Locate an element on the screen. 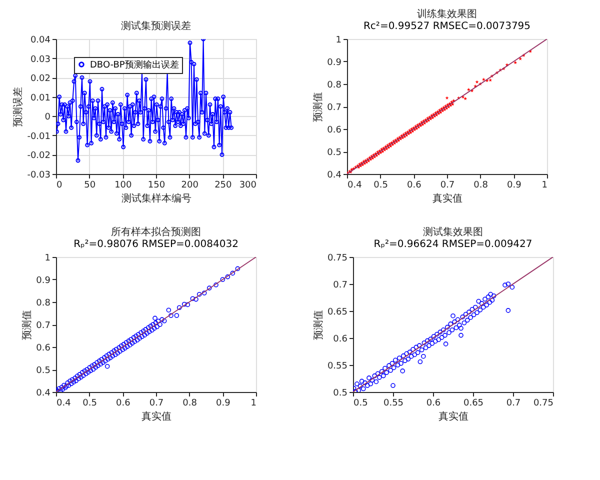 The width and height of the screenshot is (600, 480). x-tick-label: 200 is located at coordinates (190, 185).